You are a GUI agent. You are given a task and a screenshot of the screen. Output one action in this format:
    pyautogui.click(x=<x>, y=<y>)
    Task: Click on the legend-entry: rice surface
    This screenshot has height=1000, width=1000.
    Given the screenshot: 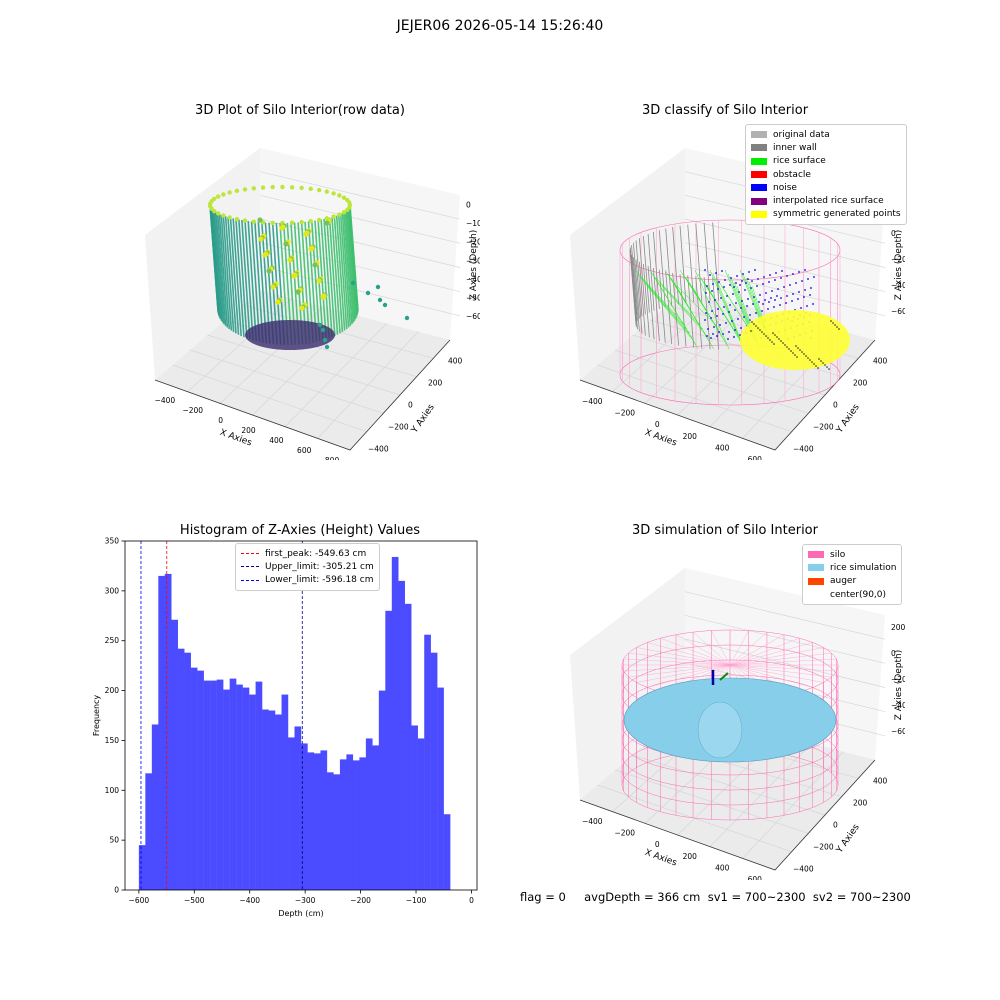 What is the action you would take?
    pyautogui.click(x=826, y=161)
    